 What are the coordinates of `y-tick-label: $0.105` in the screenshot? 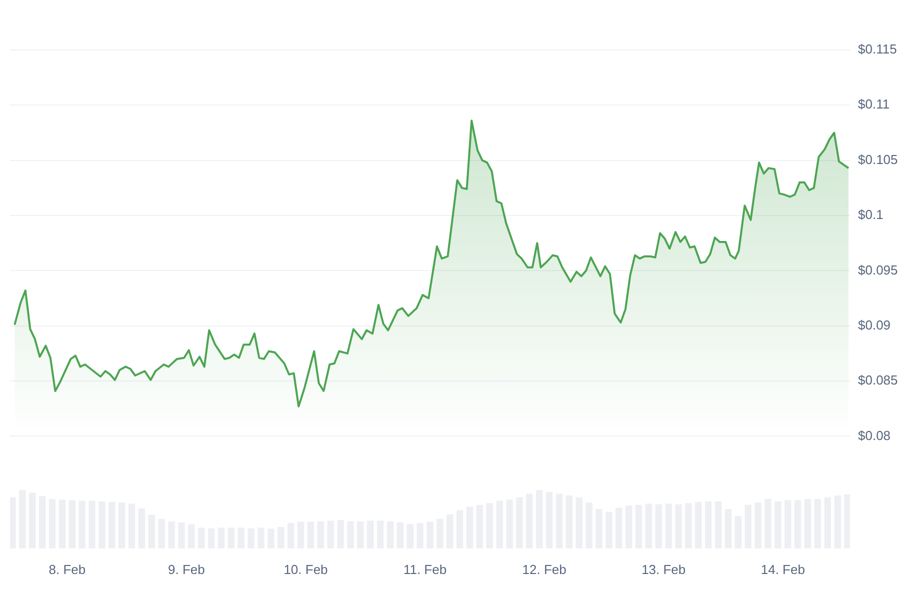 It's located at (878, 159).